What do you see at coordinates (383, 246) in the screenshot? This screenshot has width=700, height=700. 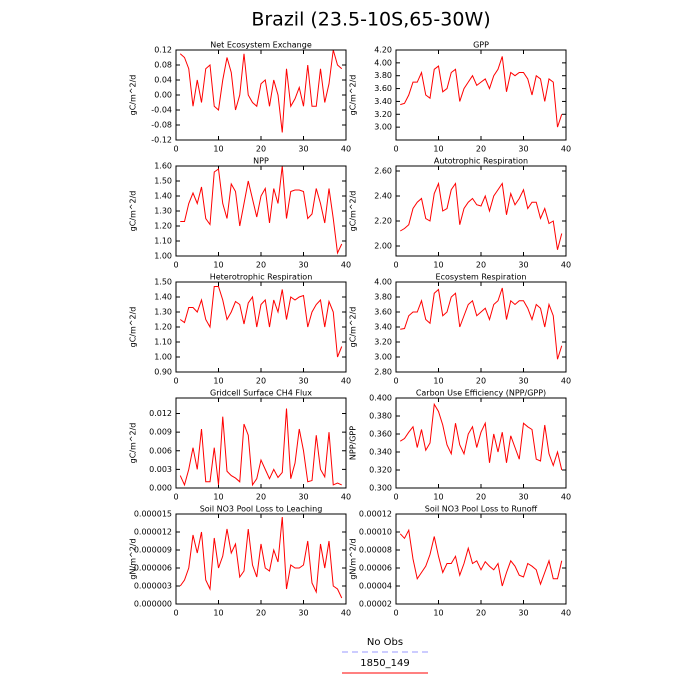 I see `y-tick-label: 2.00` at bounding box center [383, 246].